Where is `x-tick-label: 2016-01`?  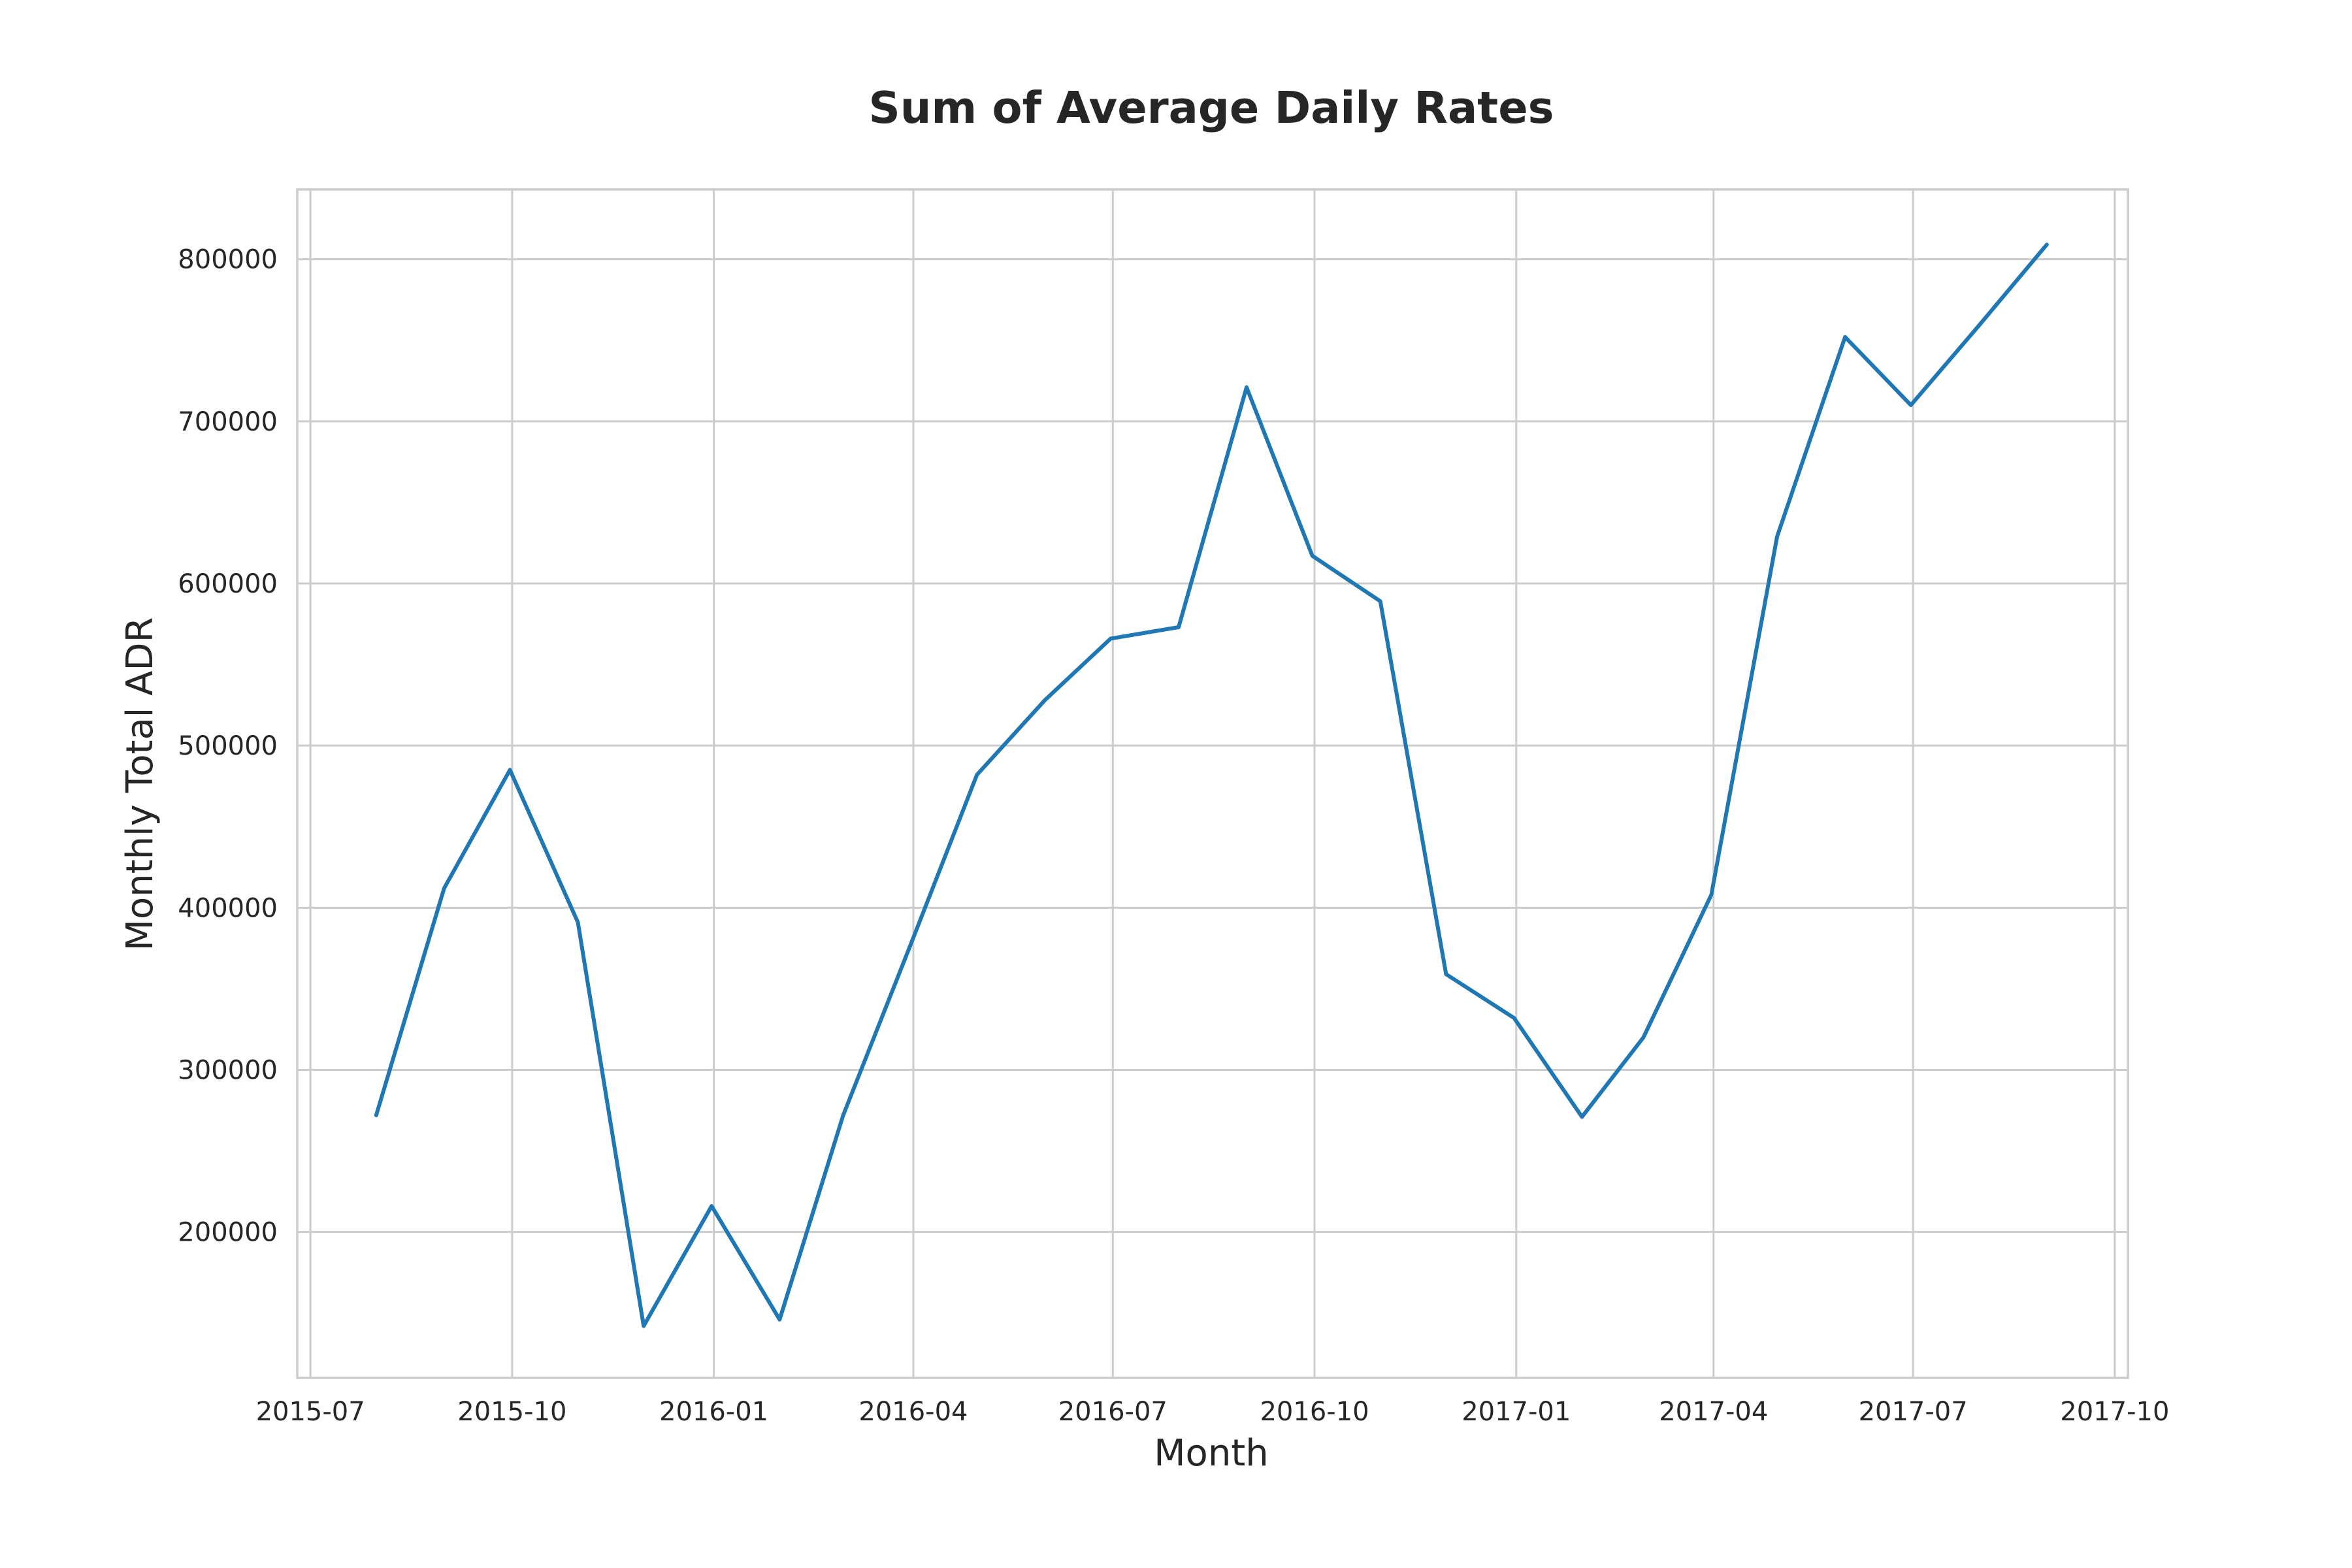
x-tick-label: 2016-01 is located at coordinates (713, 1412).